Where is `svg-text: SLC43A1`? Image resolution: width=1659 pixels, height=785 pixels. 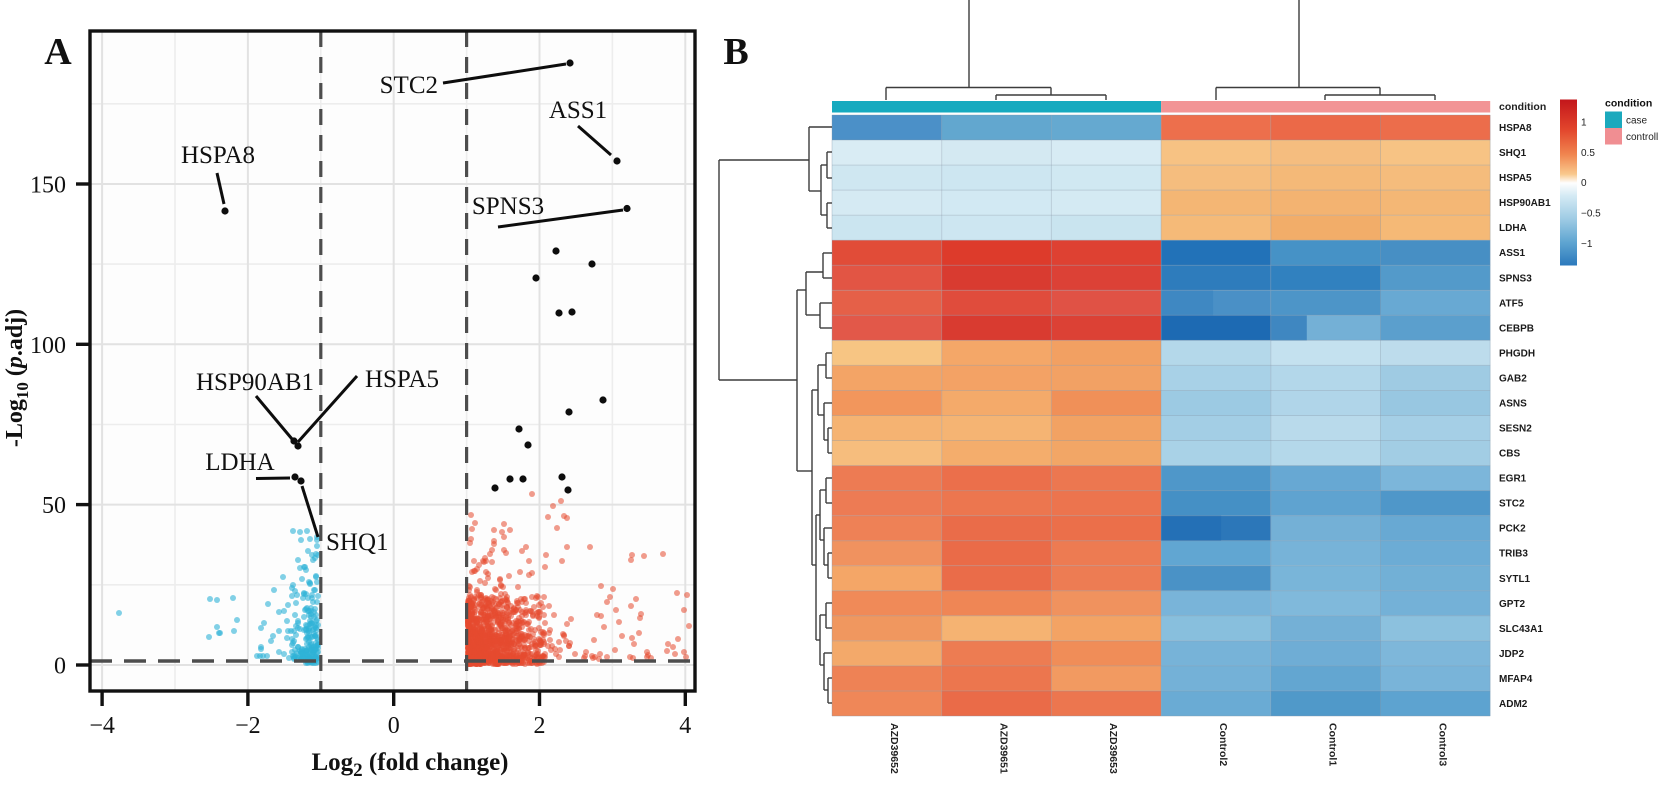 svg-text: SLC43A1 is located at coordinates (1521, 629).